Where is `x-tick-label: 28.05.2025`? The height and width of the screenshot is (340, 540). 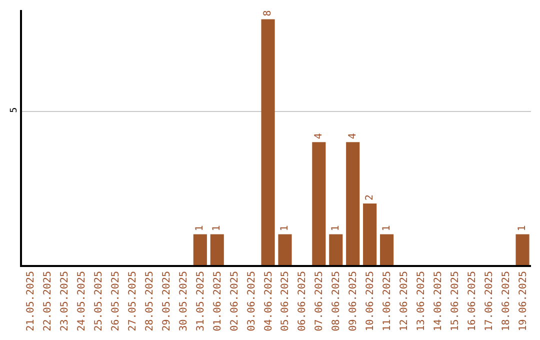 x-tick-label: 28.05.2025 is located at coordinates (150, 301).